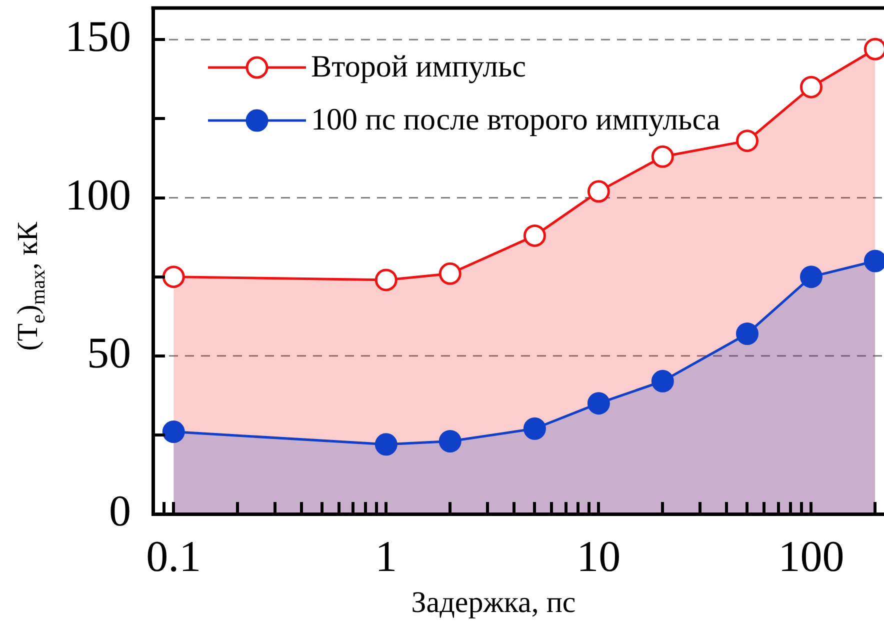  What do you see at coordinates (493, 602) in the screenshot?
I see `x-axis-title: Задержка, пс` at bounding box center [493, 602].